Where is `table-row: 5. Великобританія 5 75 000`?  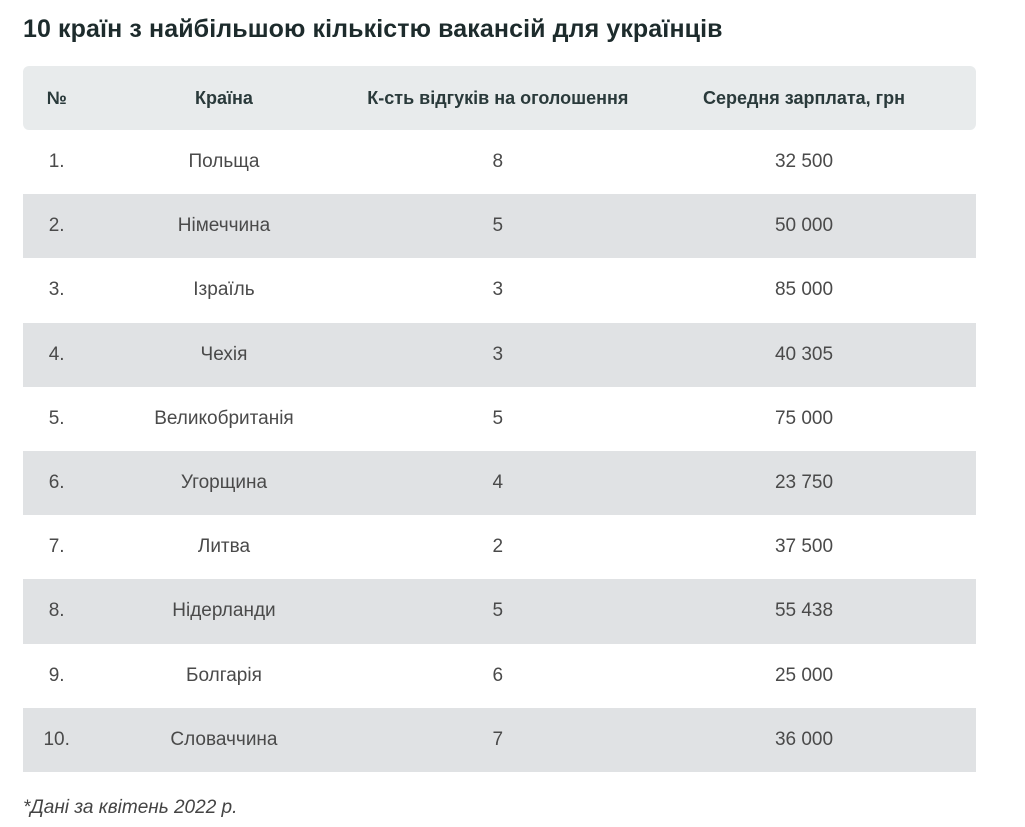 table-row: 5. Великобританія 5 75 000 is located at coordinates (499, 419).